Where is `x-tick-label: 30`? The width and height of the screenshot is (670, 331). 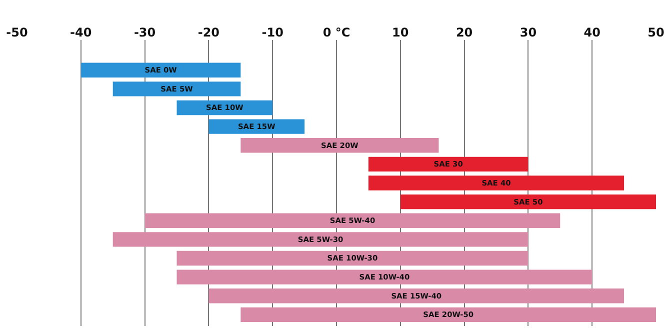
x-tick-label: 30 is located at coordinates (528, 33).